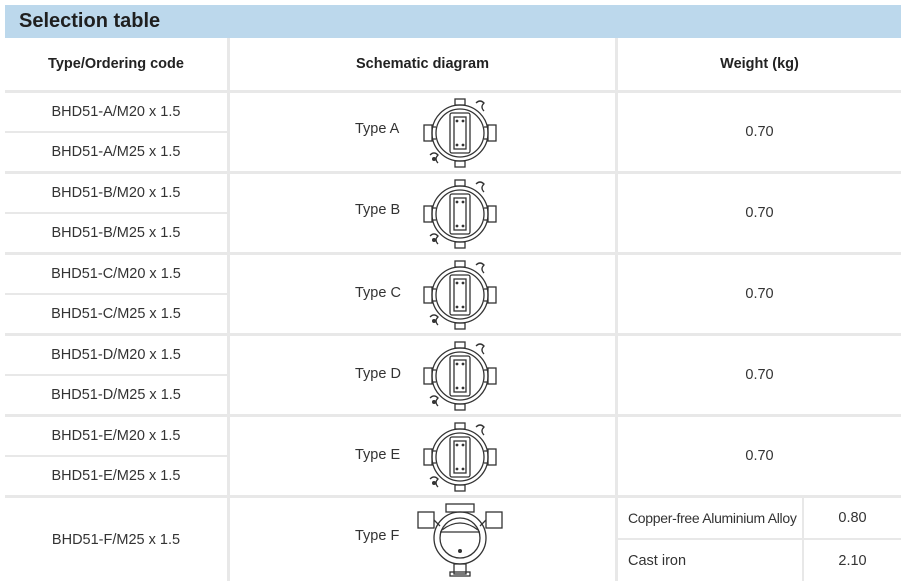  Describe the element at coordinates (116, 112) in the screenshot. I see `code-cell: BHD51-A/M20 x 1.5` at that location.